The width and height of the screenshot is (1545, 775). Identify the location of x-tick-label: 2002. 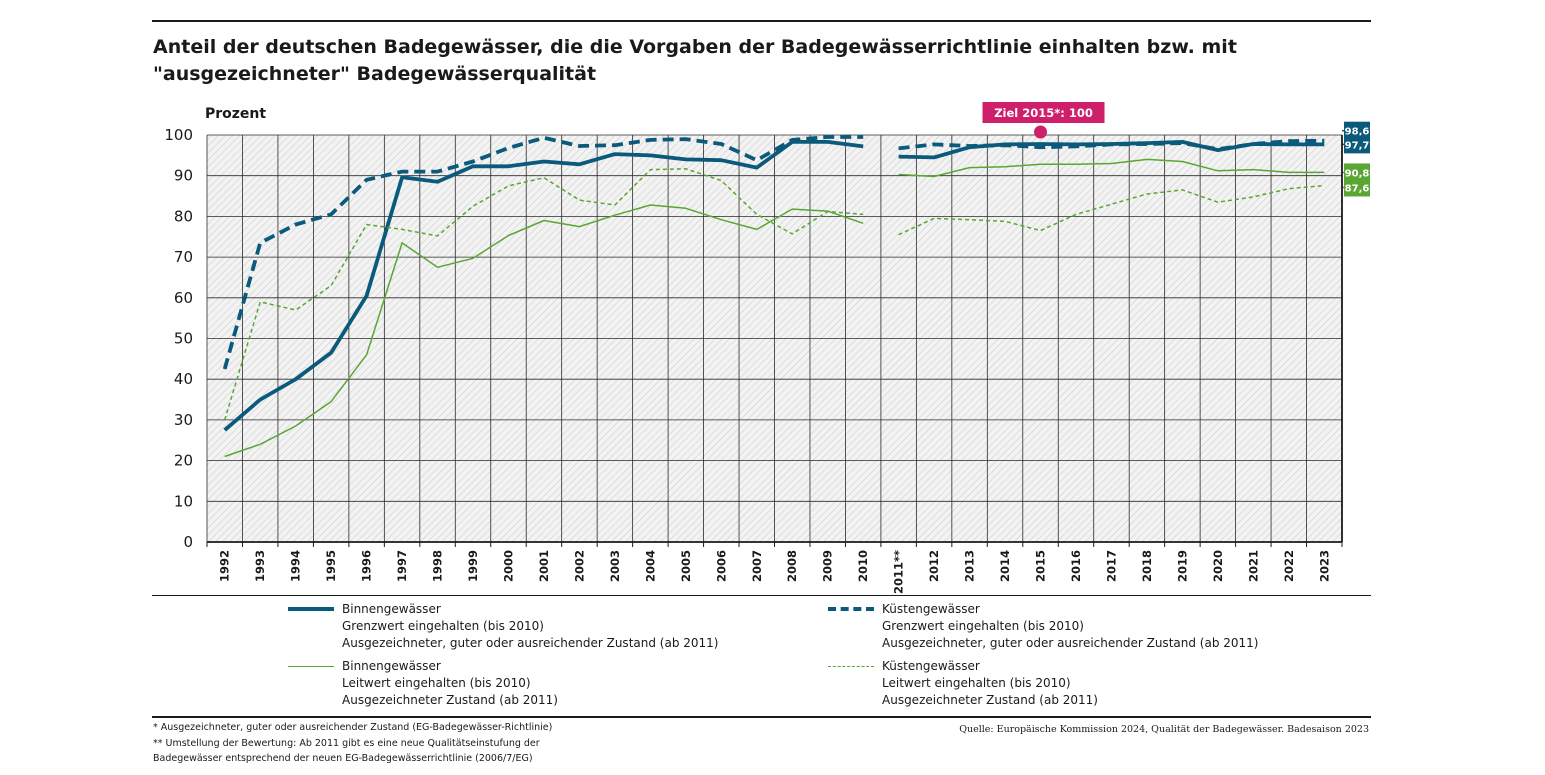
(579, 566).